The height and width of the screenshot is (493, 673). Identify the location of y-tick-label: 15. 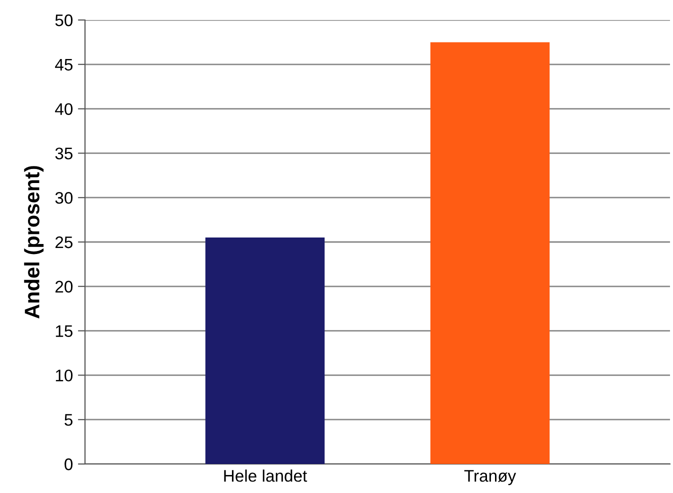
(64, 331).